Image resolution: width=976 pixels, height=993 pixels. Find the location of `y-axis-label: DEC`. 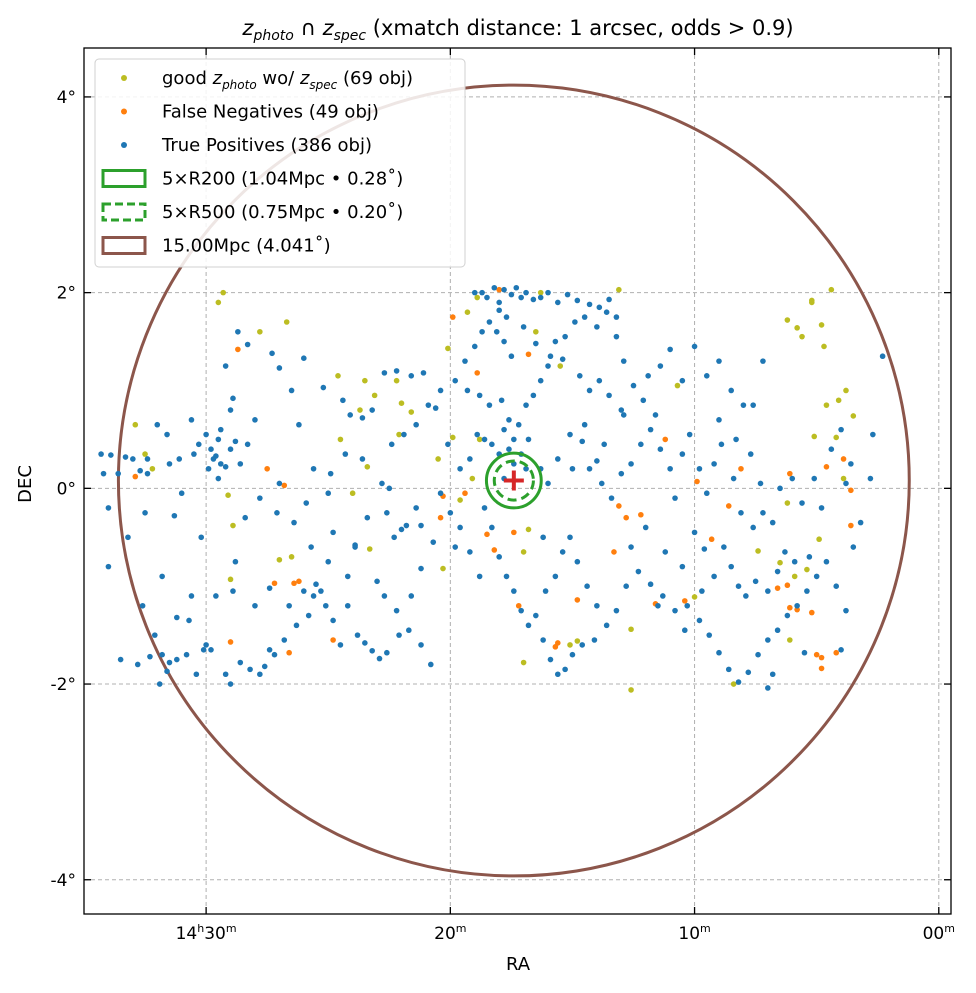

y-axis-label: DEC is located at coordinates (25, 484).